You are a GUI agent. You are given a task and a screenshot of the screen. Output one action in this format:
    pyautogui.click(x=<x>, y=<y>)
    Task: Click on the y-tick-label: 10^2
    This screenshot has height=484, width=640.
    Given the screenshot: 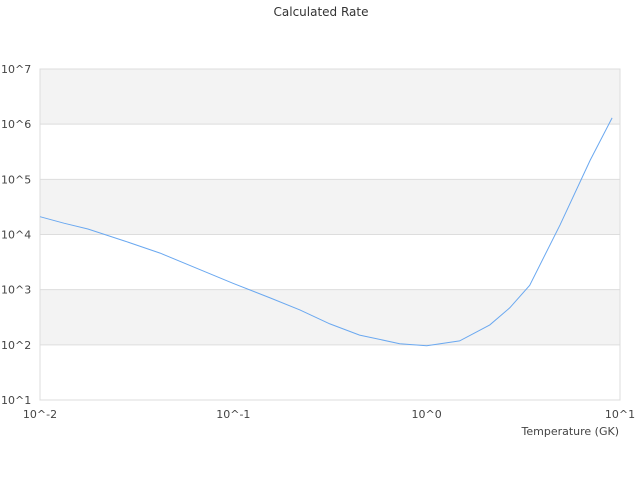 What is the action you would take?
    pyautogui.click(x=16, y=345)
    